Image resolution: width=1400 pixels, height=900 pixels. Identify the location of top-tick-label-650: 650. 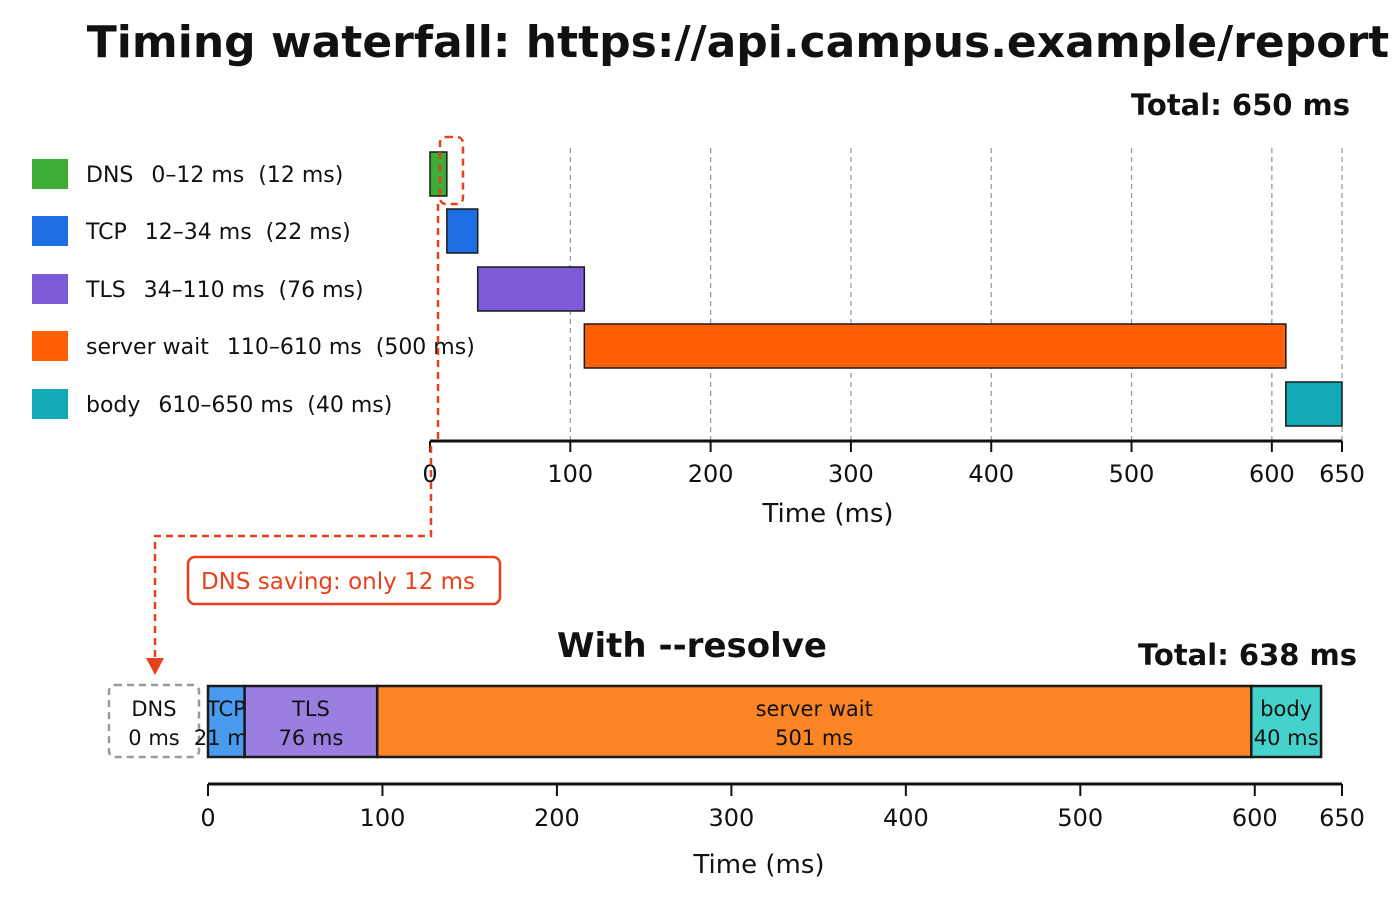
(1342, 474).